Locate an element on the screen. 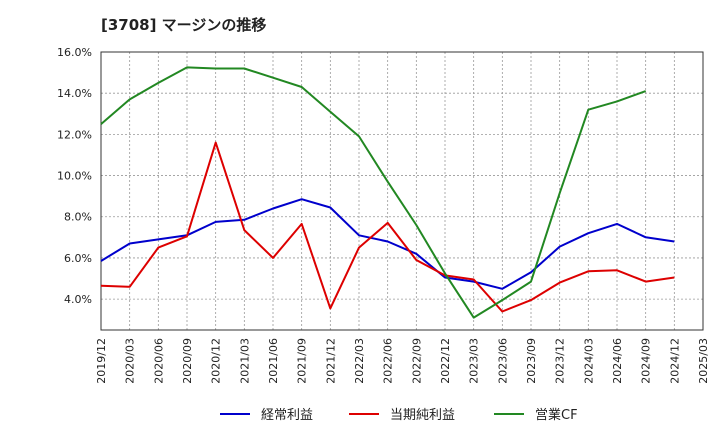  y-tick-label: 12.0% is located at coordinates (74, 134).